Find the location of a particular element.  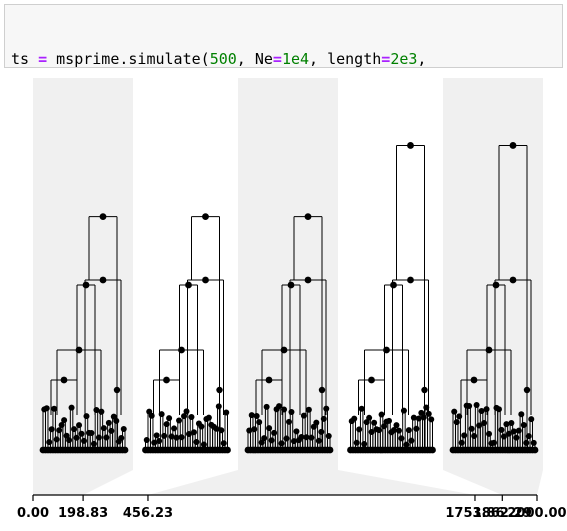

tree-shade is located at coordinates (493, 274).